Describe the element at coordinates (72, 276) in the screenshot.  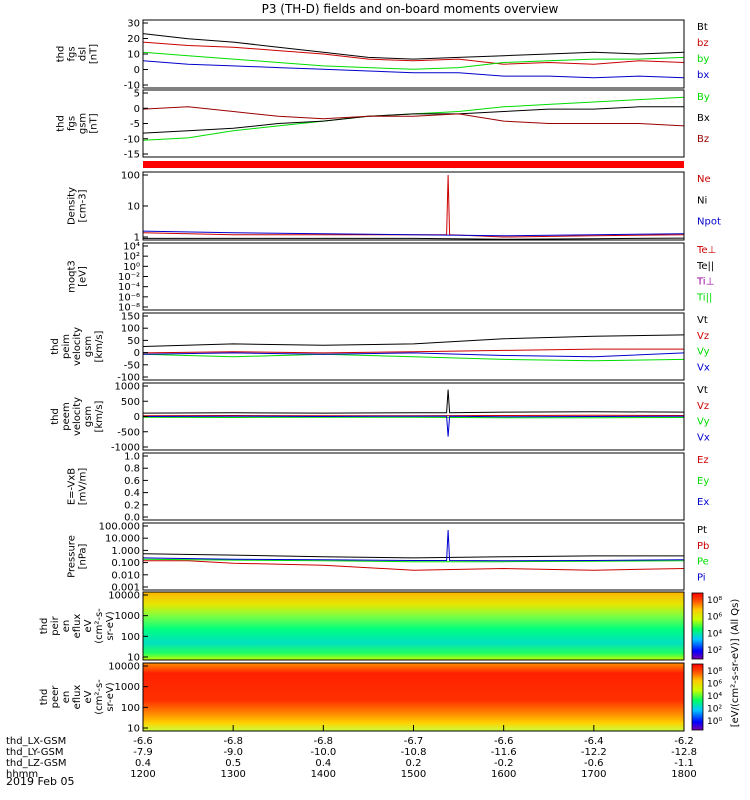
I see `ylabel-temperature: moqt3` at that location.